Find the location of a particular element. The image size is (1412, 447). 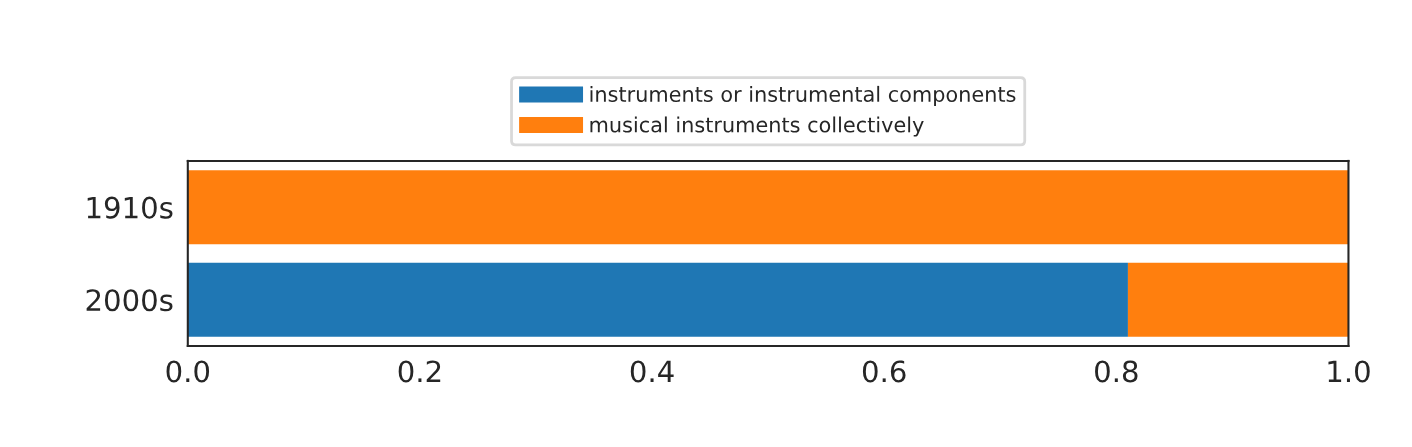

x-tick-label: 0.0 is located at coordinates (188, 371).